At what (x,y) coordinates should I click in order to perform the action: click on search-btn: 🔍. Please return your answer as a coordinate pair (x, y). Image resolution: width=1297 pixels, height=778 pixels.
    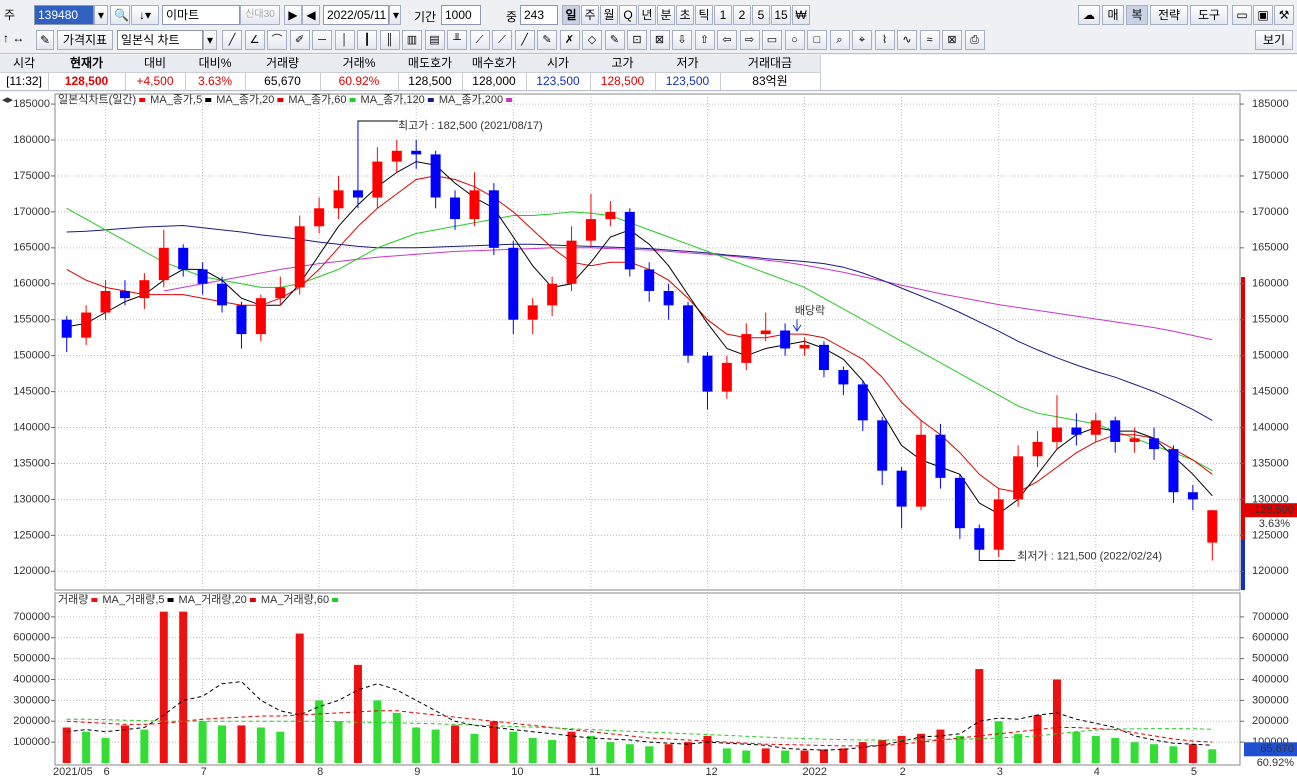
    Looking at the image, I should click on (120, 15).